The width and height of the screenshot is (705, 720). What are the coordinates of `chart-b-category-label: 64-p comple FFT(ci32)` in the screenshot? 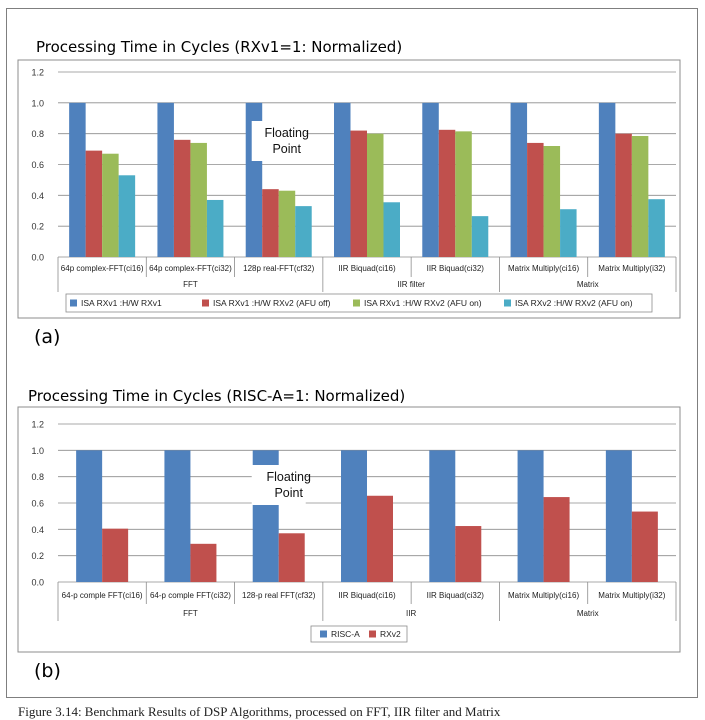 It's located at (190, 595).